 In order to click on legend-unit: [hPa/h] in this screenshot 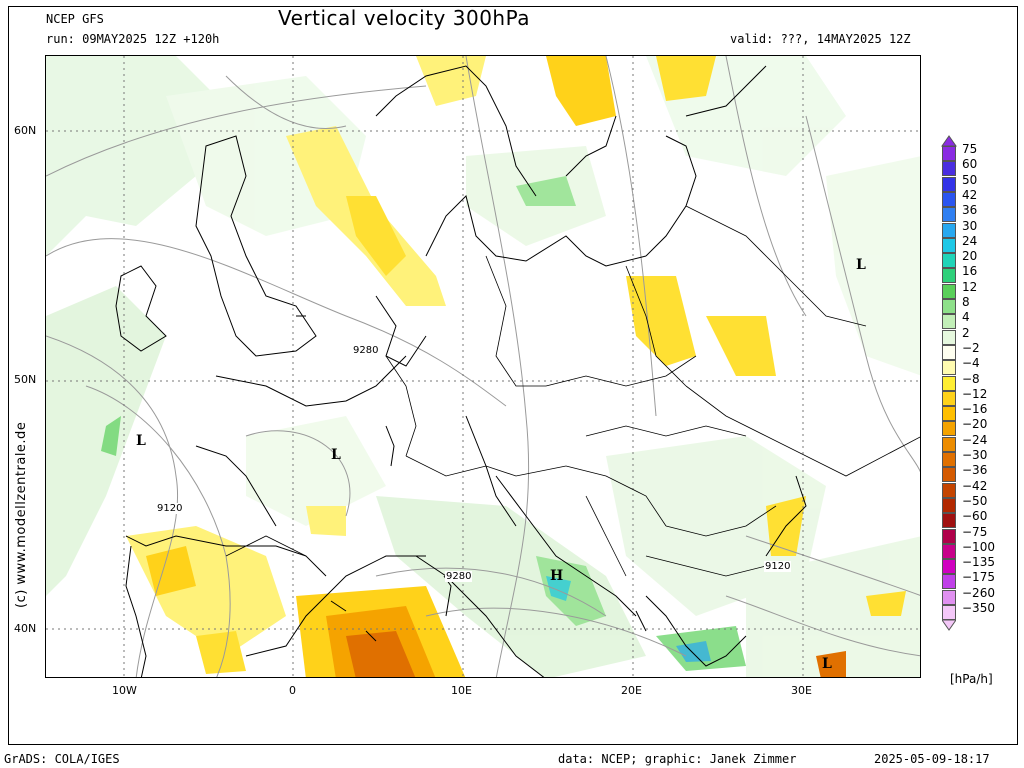, I will do `click(971, 679)`.